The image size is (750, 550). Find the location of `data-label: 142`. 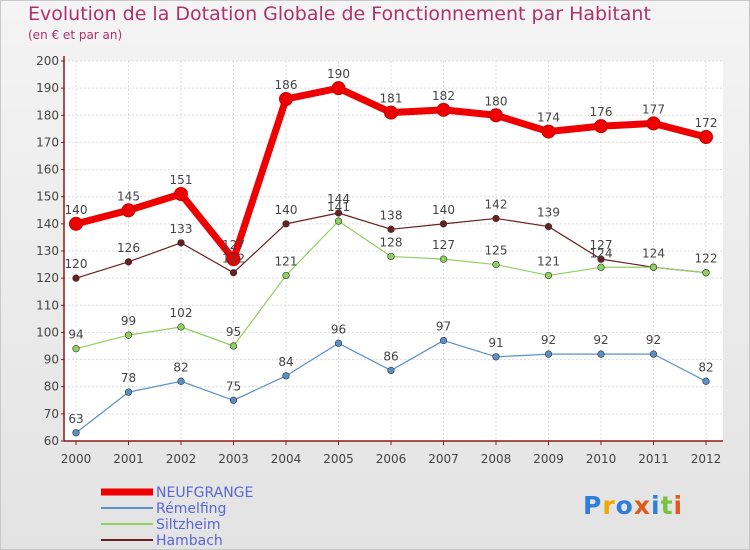

data-label: 142 is located at coordinates (496, 204).